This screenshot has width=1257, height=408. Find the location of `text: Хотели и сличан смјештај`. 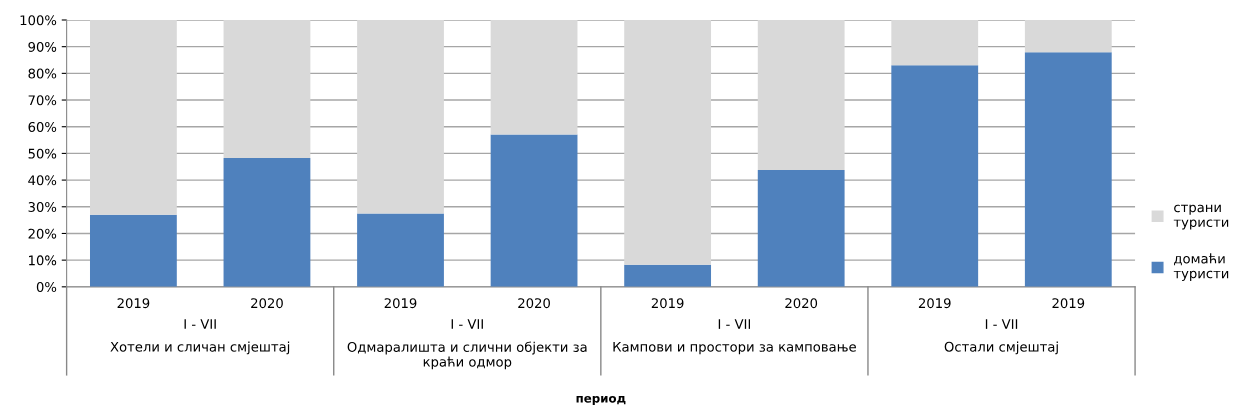

text: Хотели и сличан смјештај is located at coordinates (200, 348).